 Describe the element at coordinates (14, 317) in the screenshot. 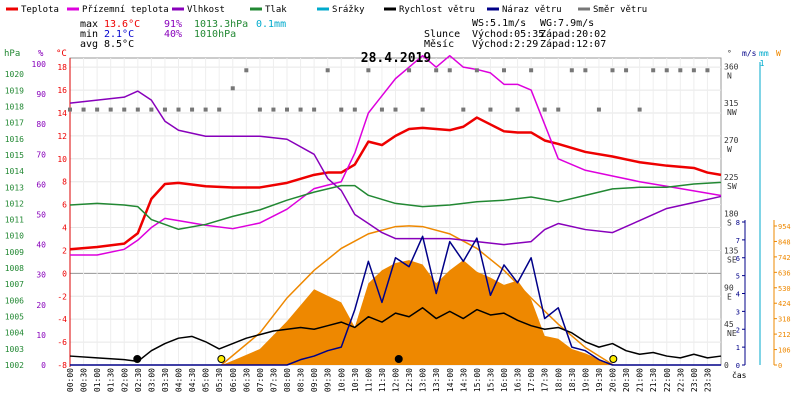

I see `tick-label-hpa: 1005` at that location.